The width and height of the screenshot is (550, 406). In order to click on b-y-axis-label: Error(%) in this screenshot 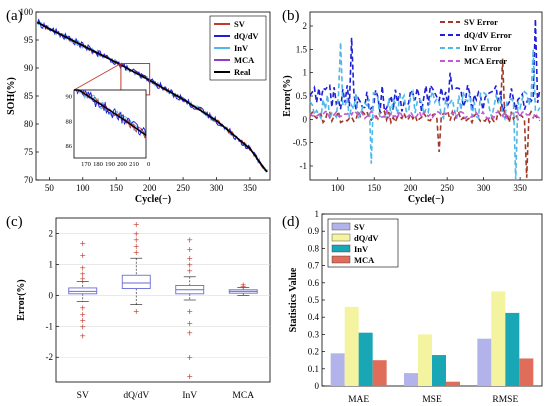, I will do `click(287, 95)`.